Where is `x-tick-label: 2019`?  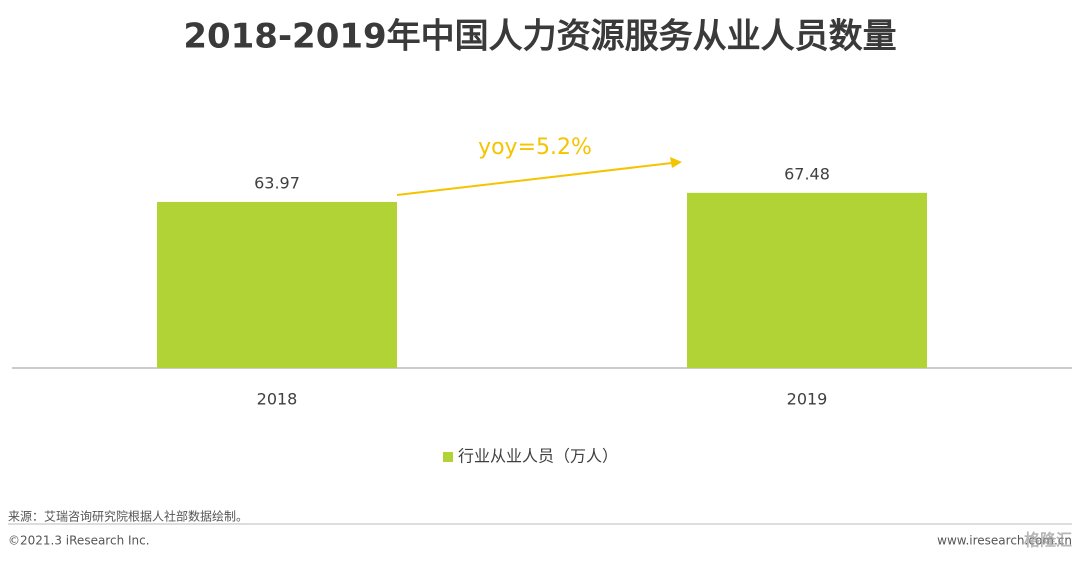
x-tick-label: 2019 is located at coordinates (807, 399).